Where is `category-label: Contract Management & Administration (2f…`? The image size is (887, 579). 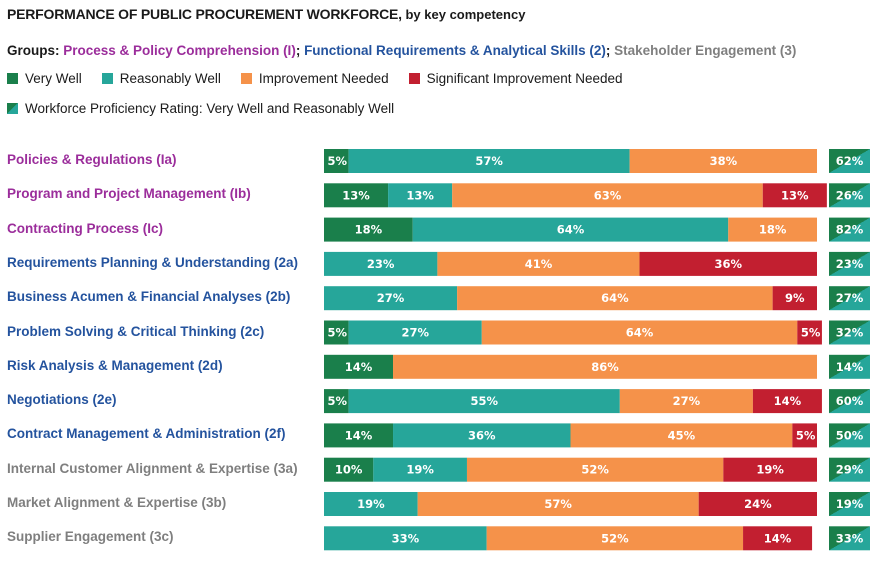 category-label: Contract Management & Administration (2f… is located at coordinates (146, 434).